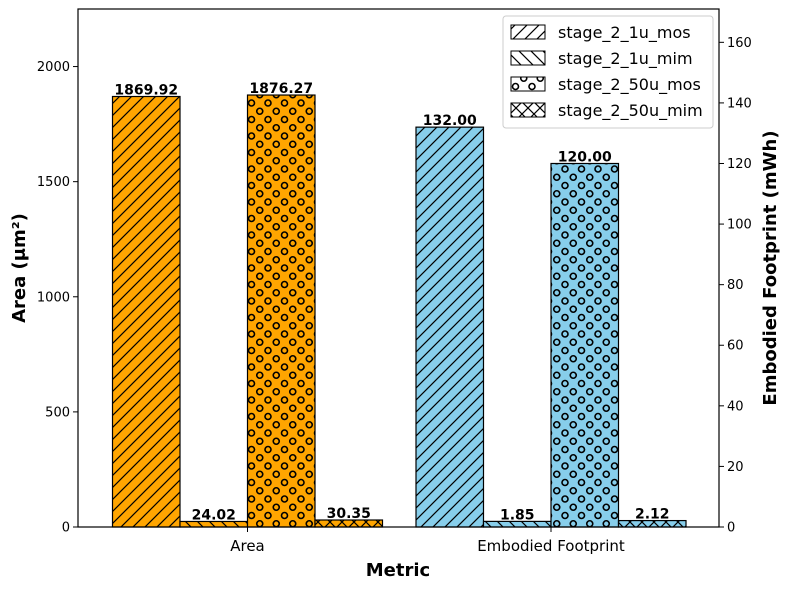 The width and height of the screenshot is (790, 589). I want to click on legend-label: stage_2_1u_mim, so click(625, 59).